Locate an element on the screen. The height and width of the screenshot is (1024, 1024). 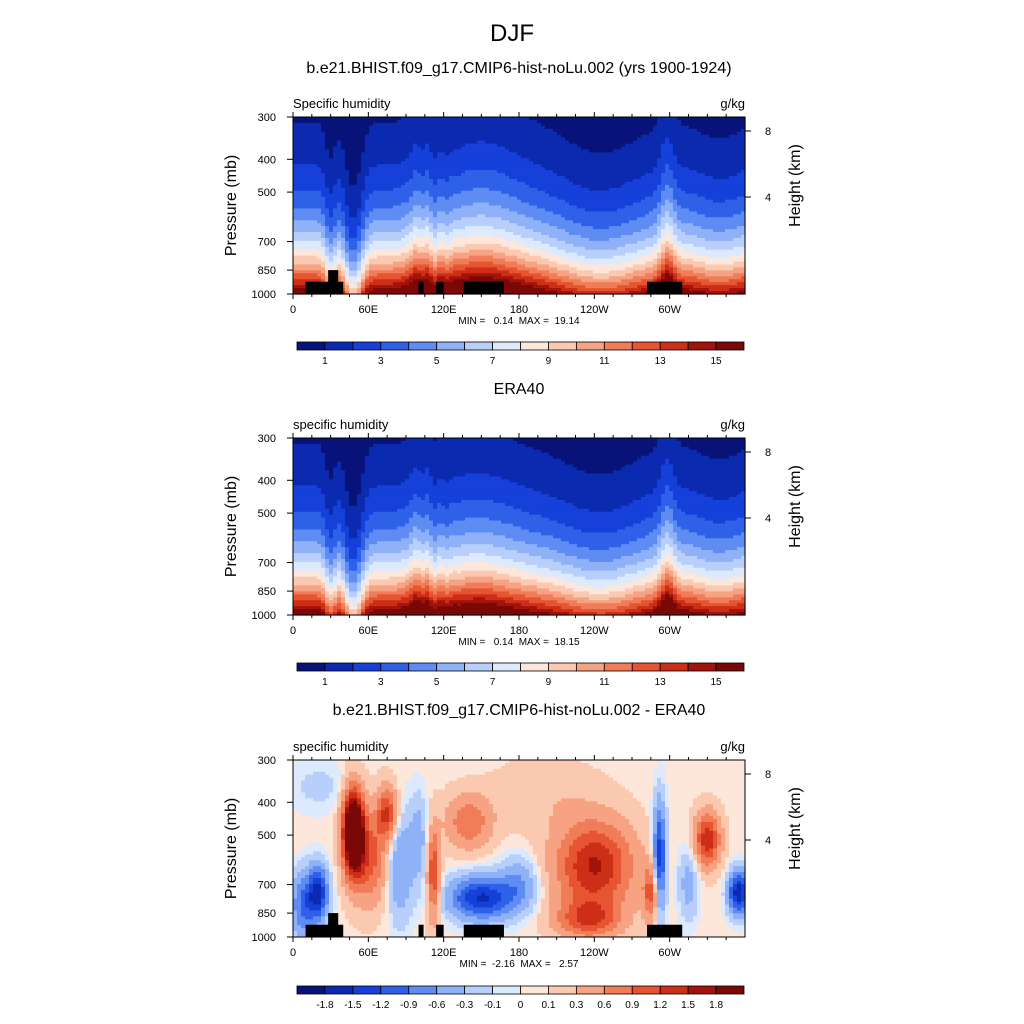
colorbar-tick-label: 0.1 is located at coordinates (548, 1005).